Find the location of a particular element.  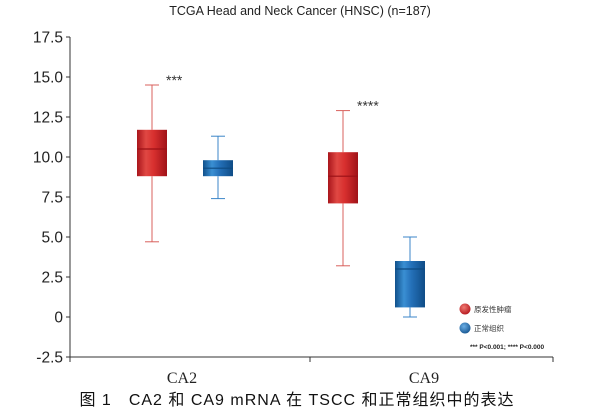

y-axis-ticks: 17.5 15.0 12.5 10.0 7.5 5.0 2.5 0 -2.5 is located at coordinates (51, 198).